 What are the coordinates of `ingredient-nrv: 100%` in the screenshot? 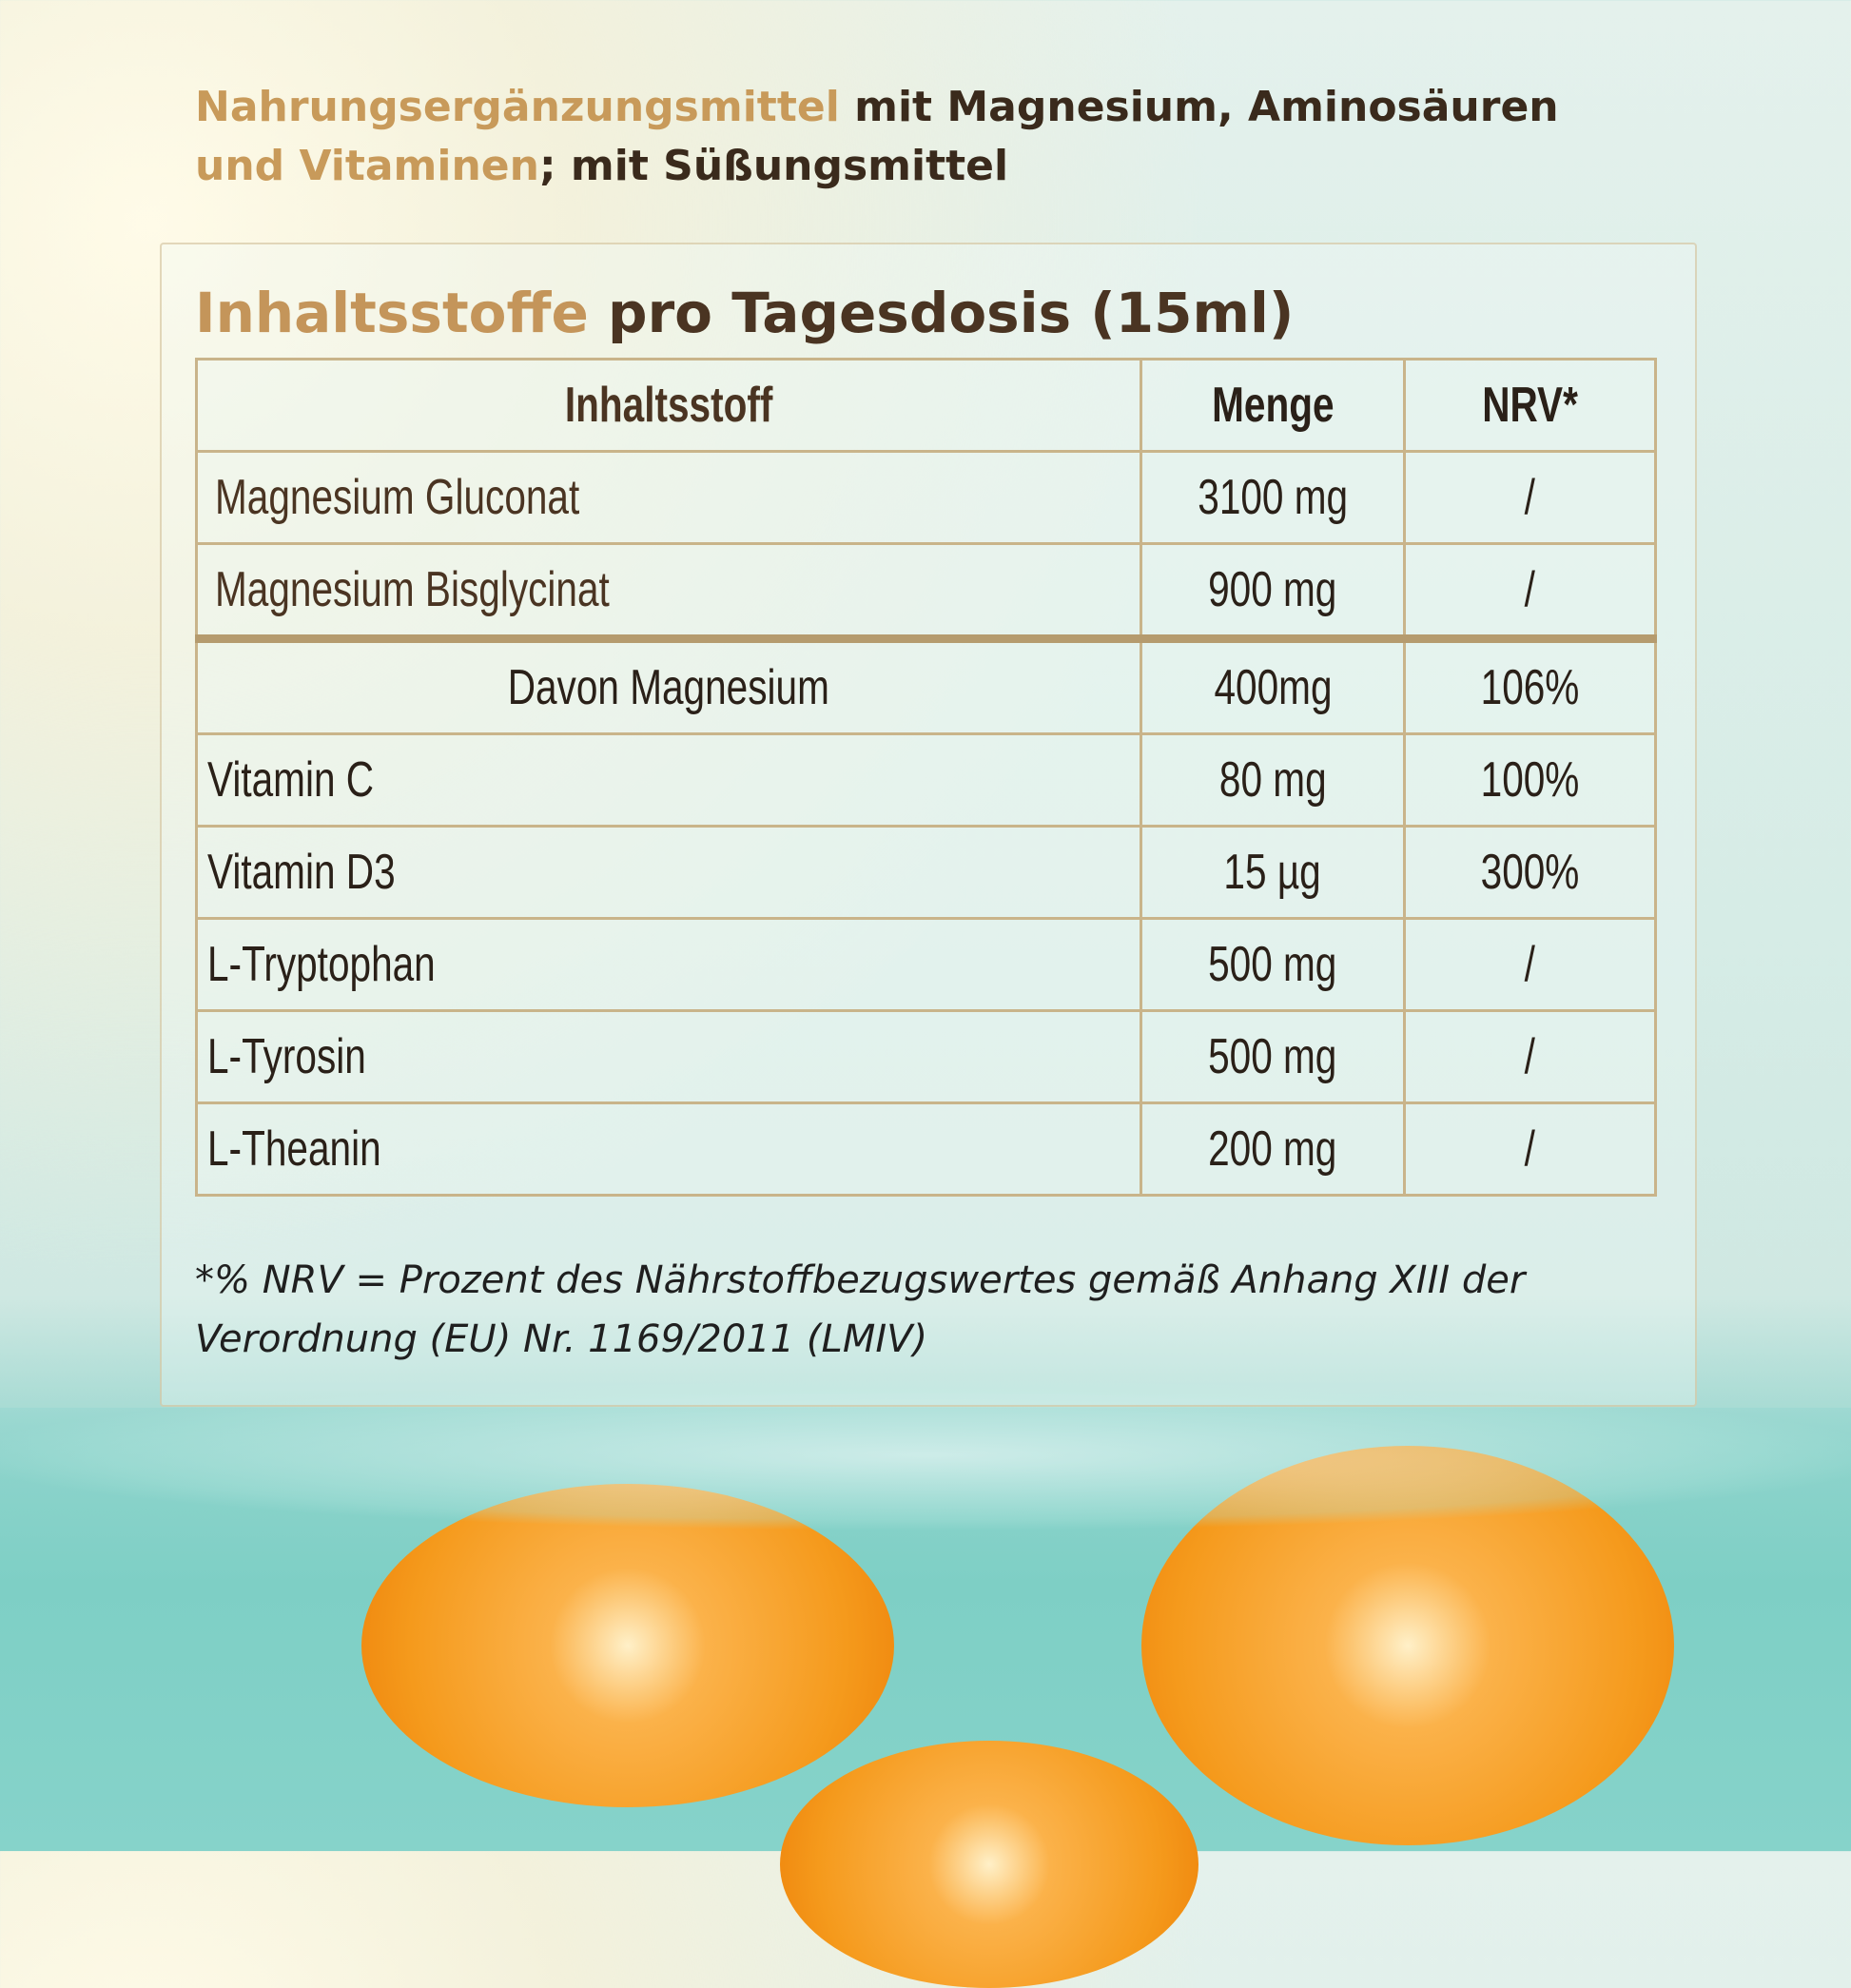 It's located at (1530, 780).